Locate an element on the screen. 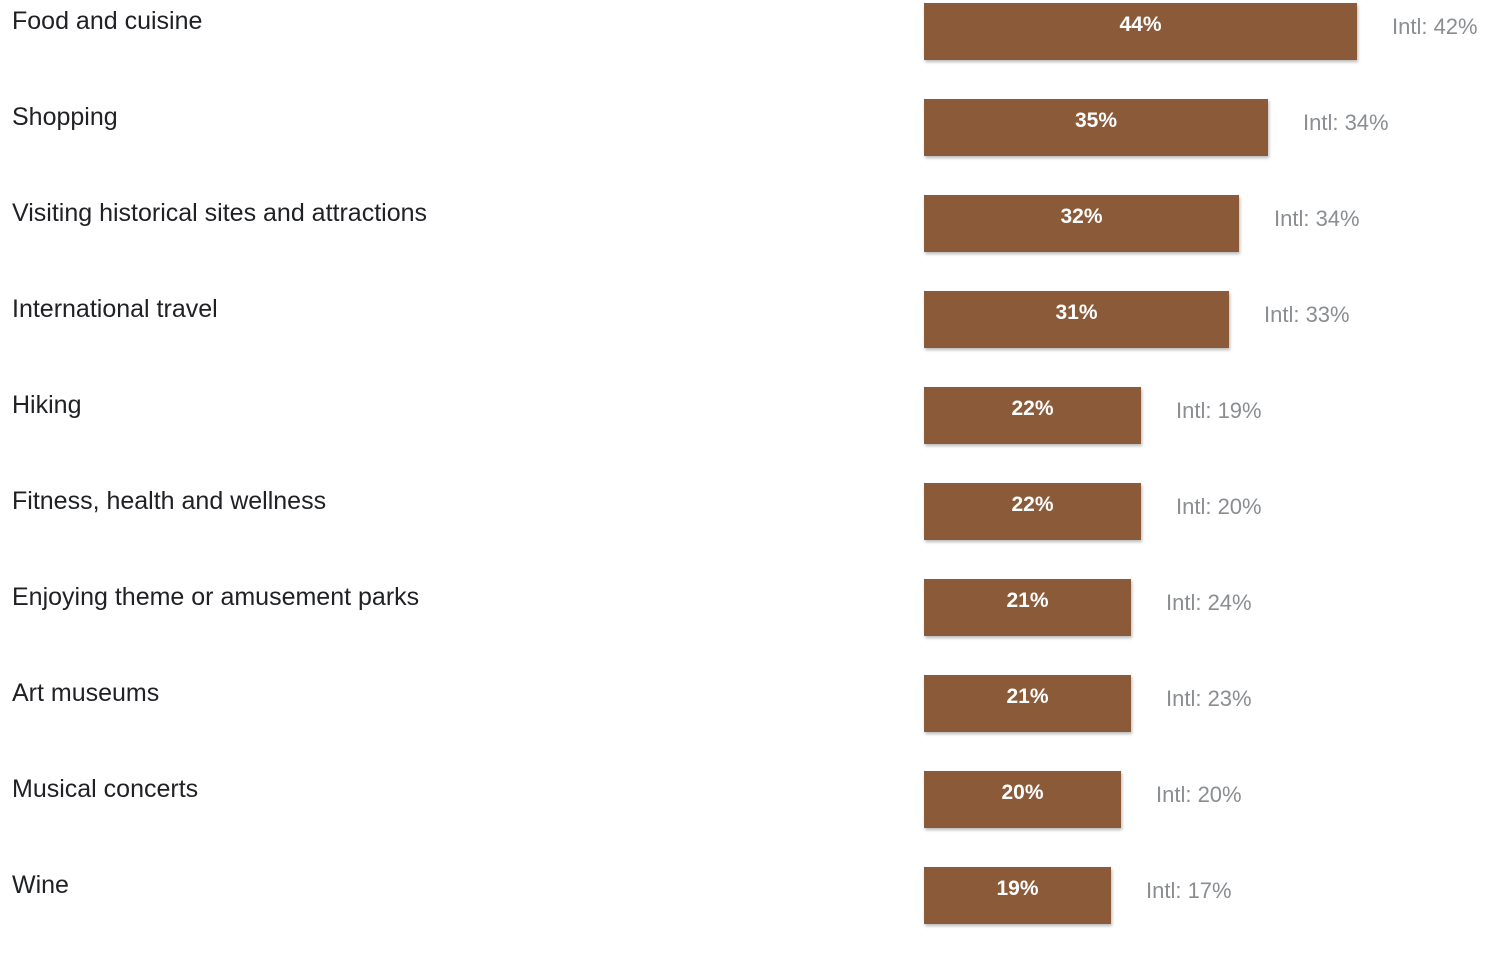  category-label: Food and cuisine is located at coordinates (107, 21).